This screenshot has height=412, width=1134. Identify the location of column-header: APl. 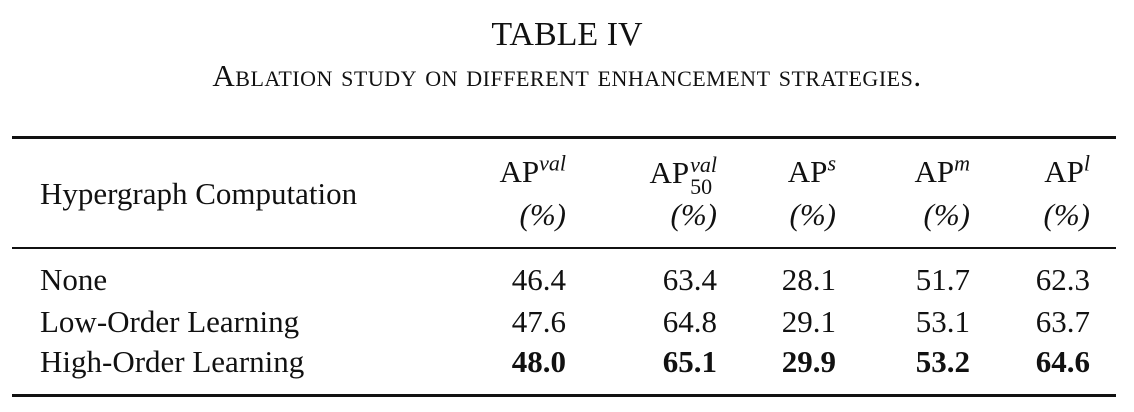
(1067, 170).